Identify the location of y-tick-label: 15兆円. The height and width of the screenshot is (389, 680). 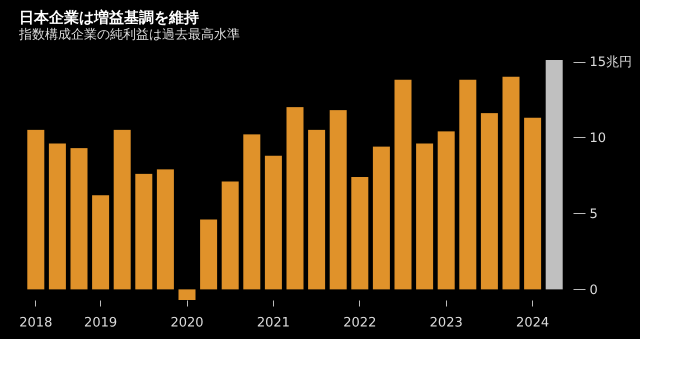
(611, 62).